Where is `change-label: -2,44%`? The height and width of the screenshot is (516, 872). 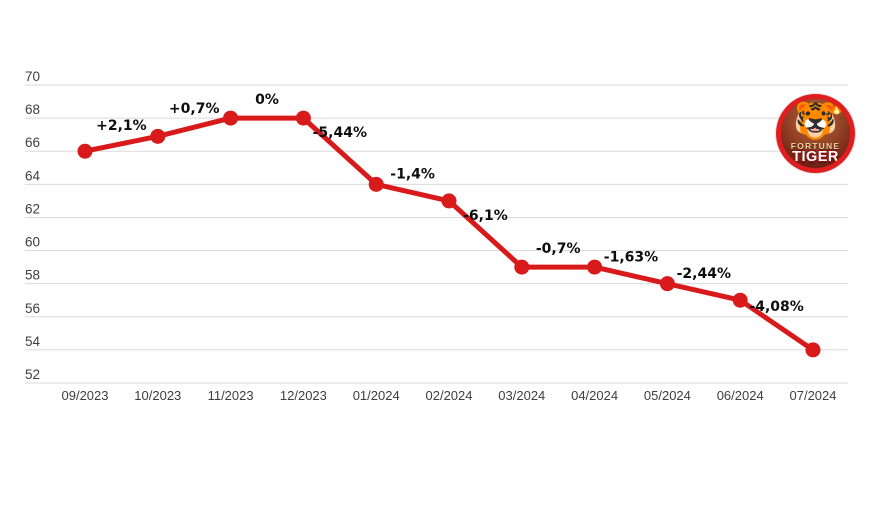 change-label: -2,44% is located at coordinates (704, 274).